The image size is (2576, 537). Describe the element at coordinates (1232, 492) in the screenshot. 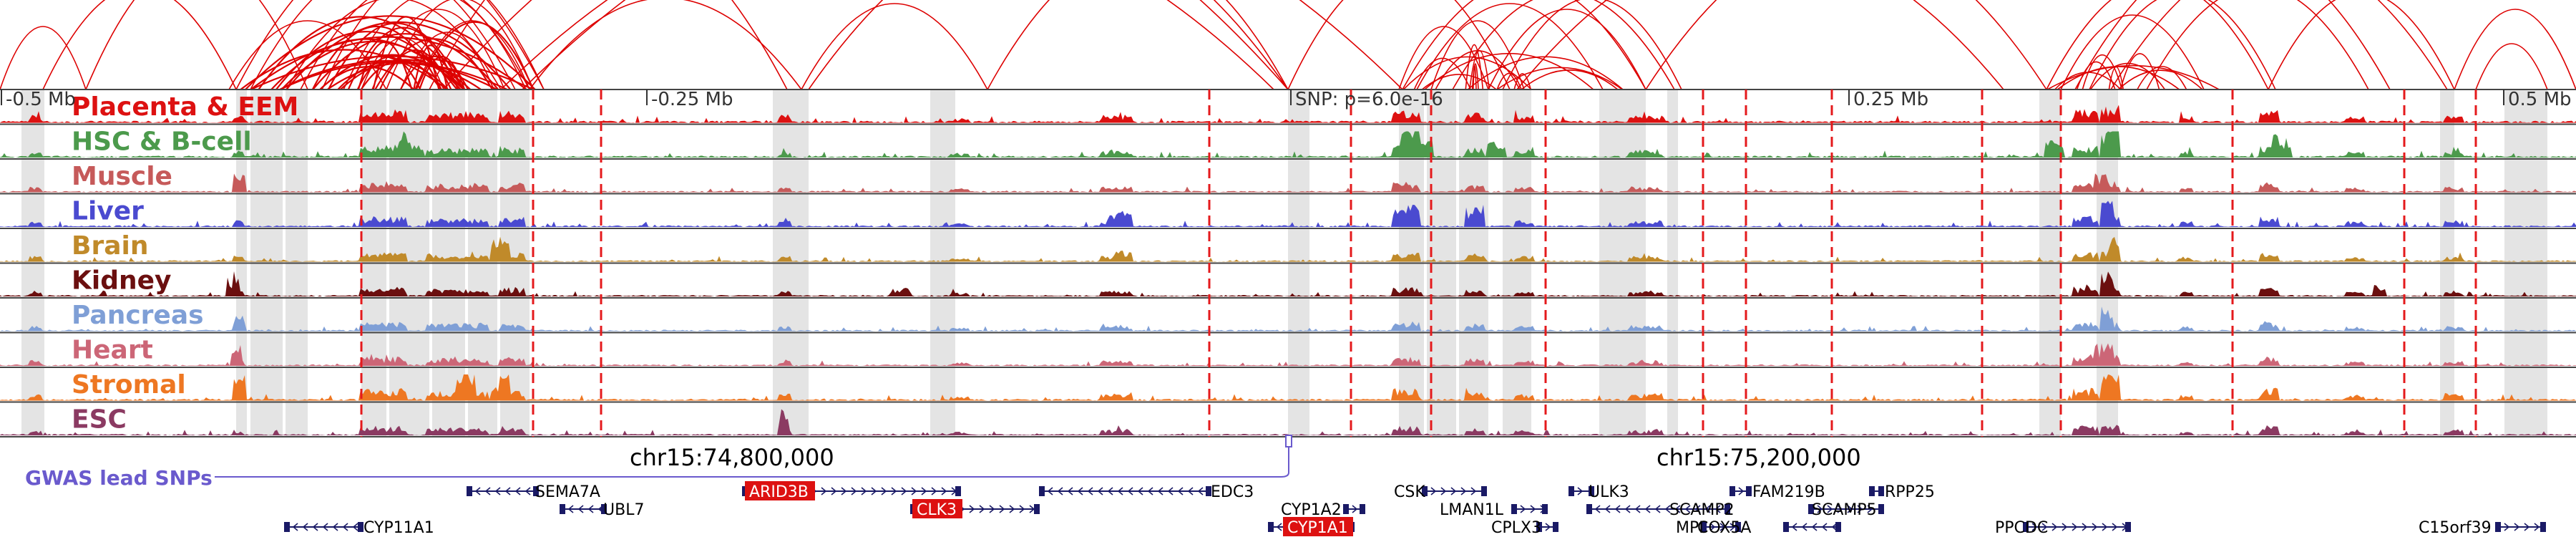

I see `gene-label: EDC3` at that location.